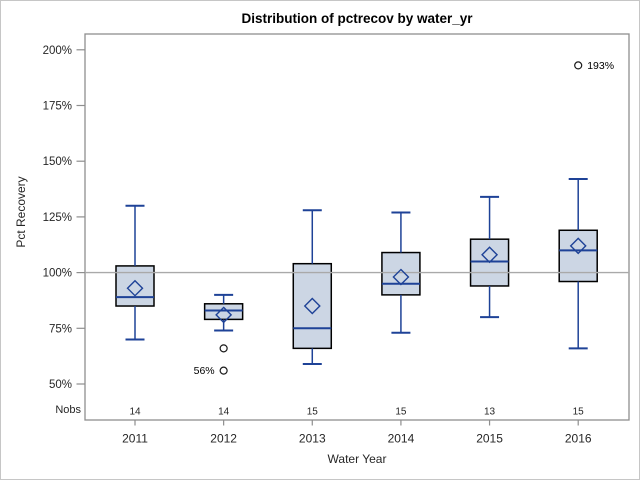 This screenshot has width=640, height=480. I want to click on mean-diamond-2015, so click(490, 255).